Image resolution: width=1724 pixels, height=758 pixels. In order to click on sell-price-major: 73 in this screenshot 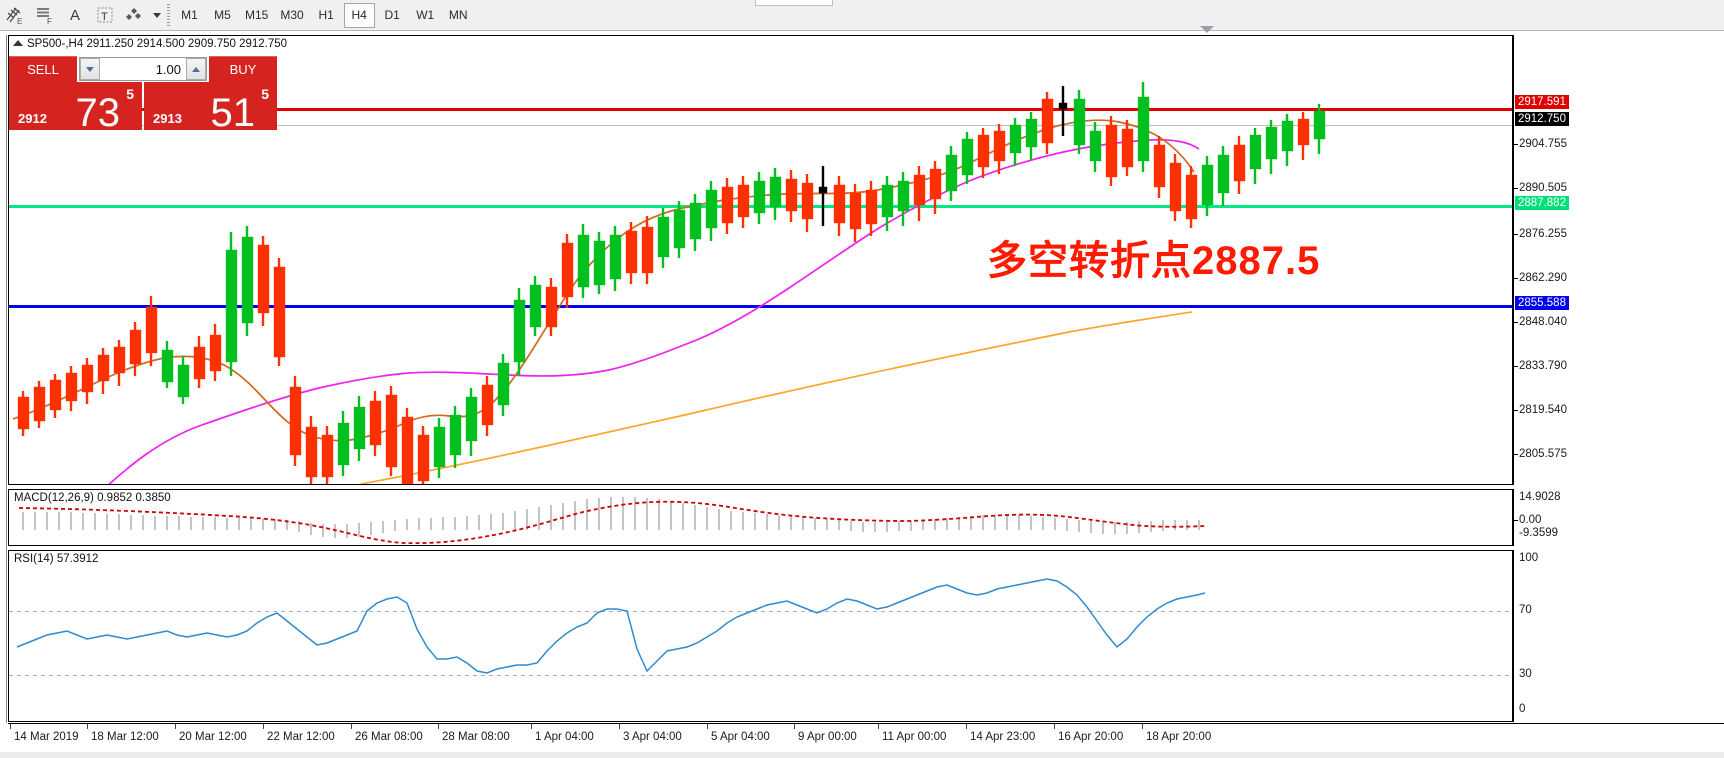, I will do `click(98, 113)`.